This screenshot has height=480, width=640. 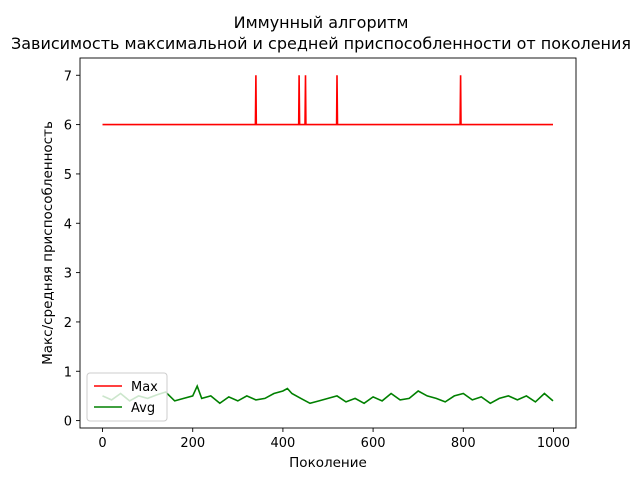 What do you see at coordinates (143, 408) in the screenshot?
I see `legend-avg-label: Avg` at bounding box center [143, 408].